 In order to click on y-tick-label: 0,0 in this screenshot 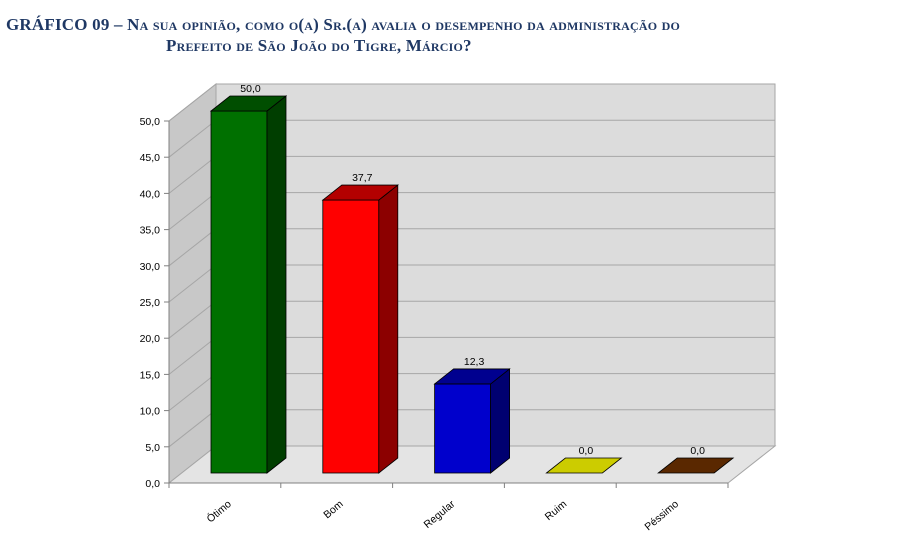, I will do `click(152, 484)`.